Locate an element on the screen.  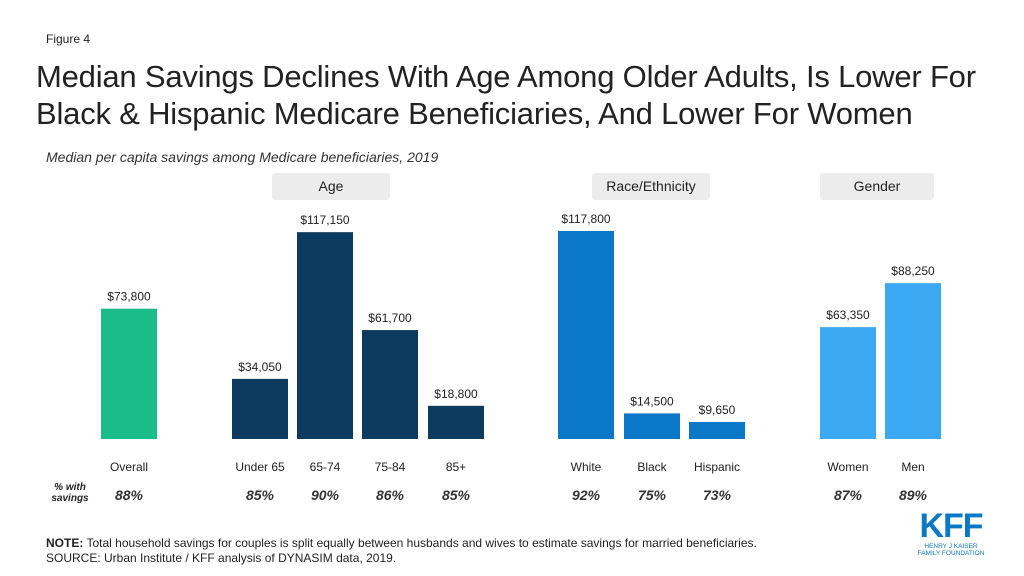
value-label-men: $88,250 is located at coordinates (913, 271).